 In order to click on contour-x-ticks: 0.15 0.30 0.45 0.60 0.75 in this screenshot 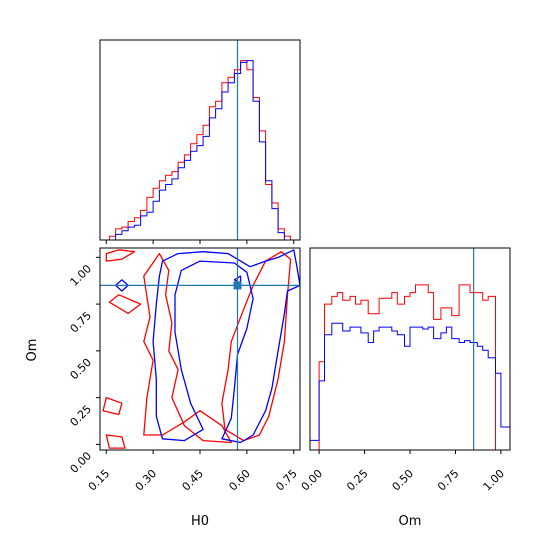, I will do `click(193, 471)`.